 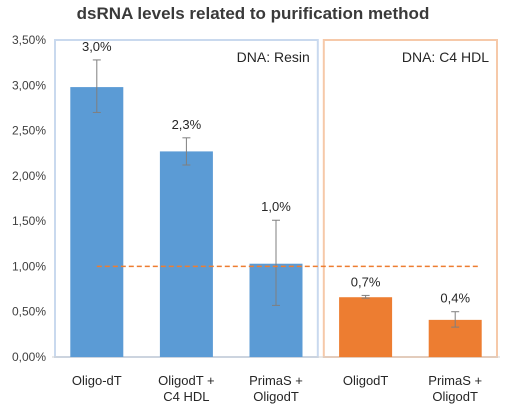 What do you see at coordinates (187, 124) in the screenshot?
I see `data-label: 2,3%` at bounding box center [187, 124].